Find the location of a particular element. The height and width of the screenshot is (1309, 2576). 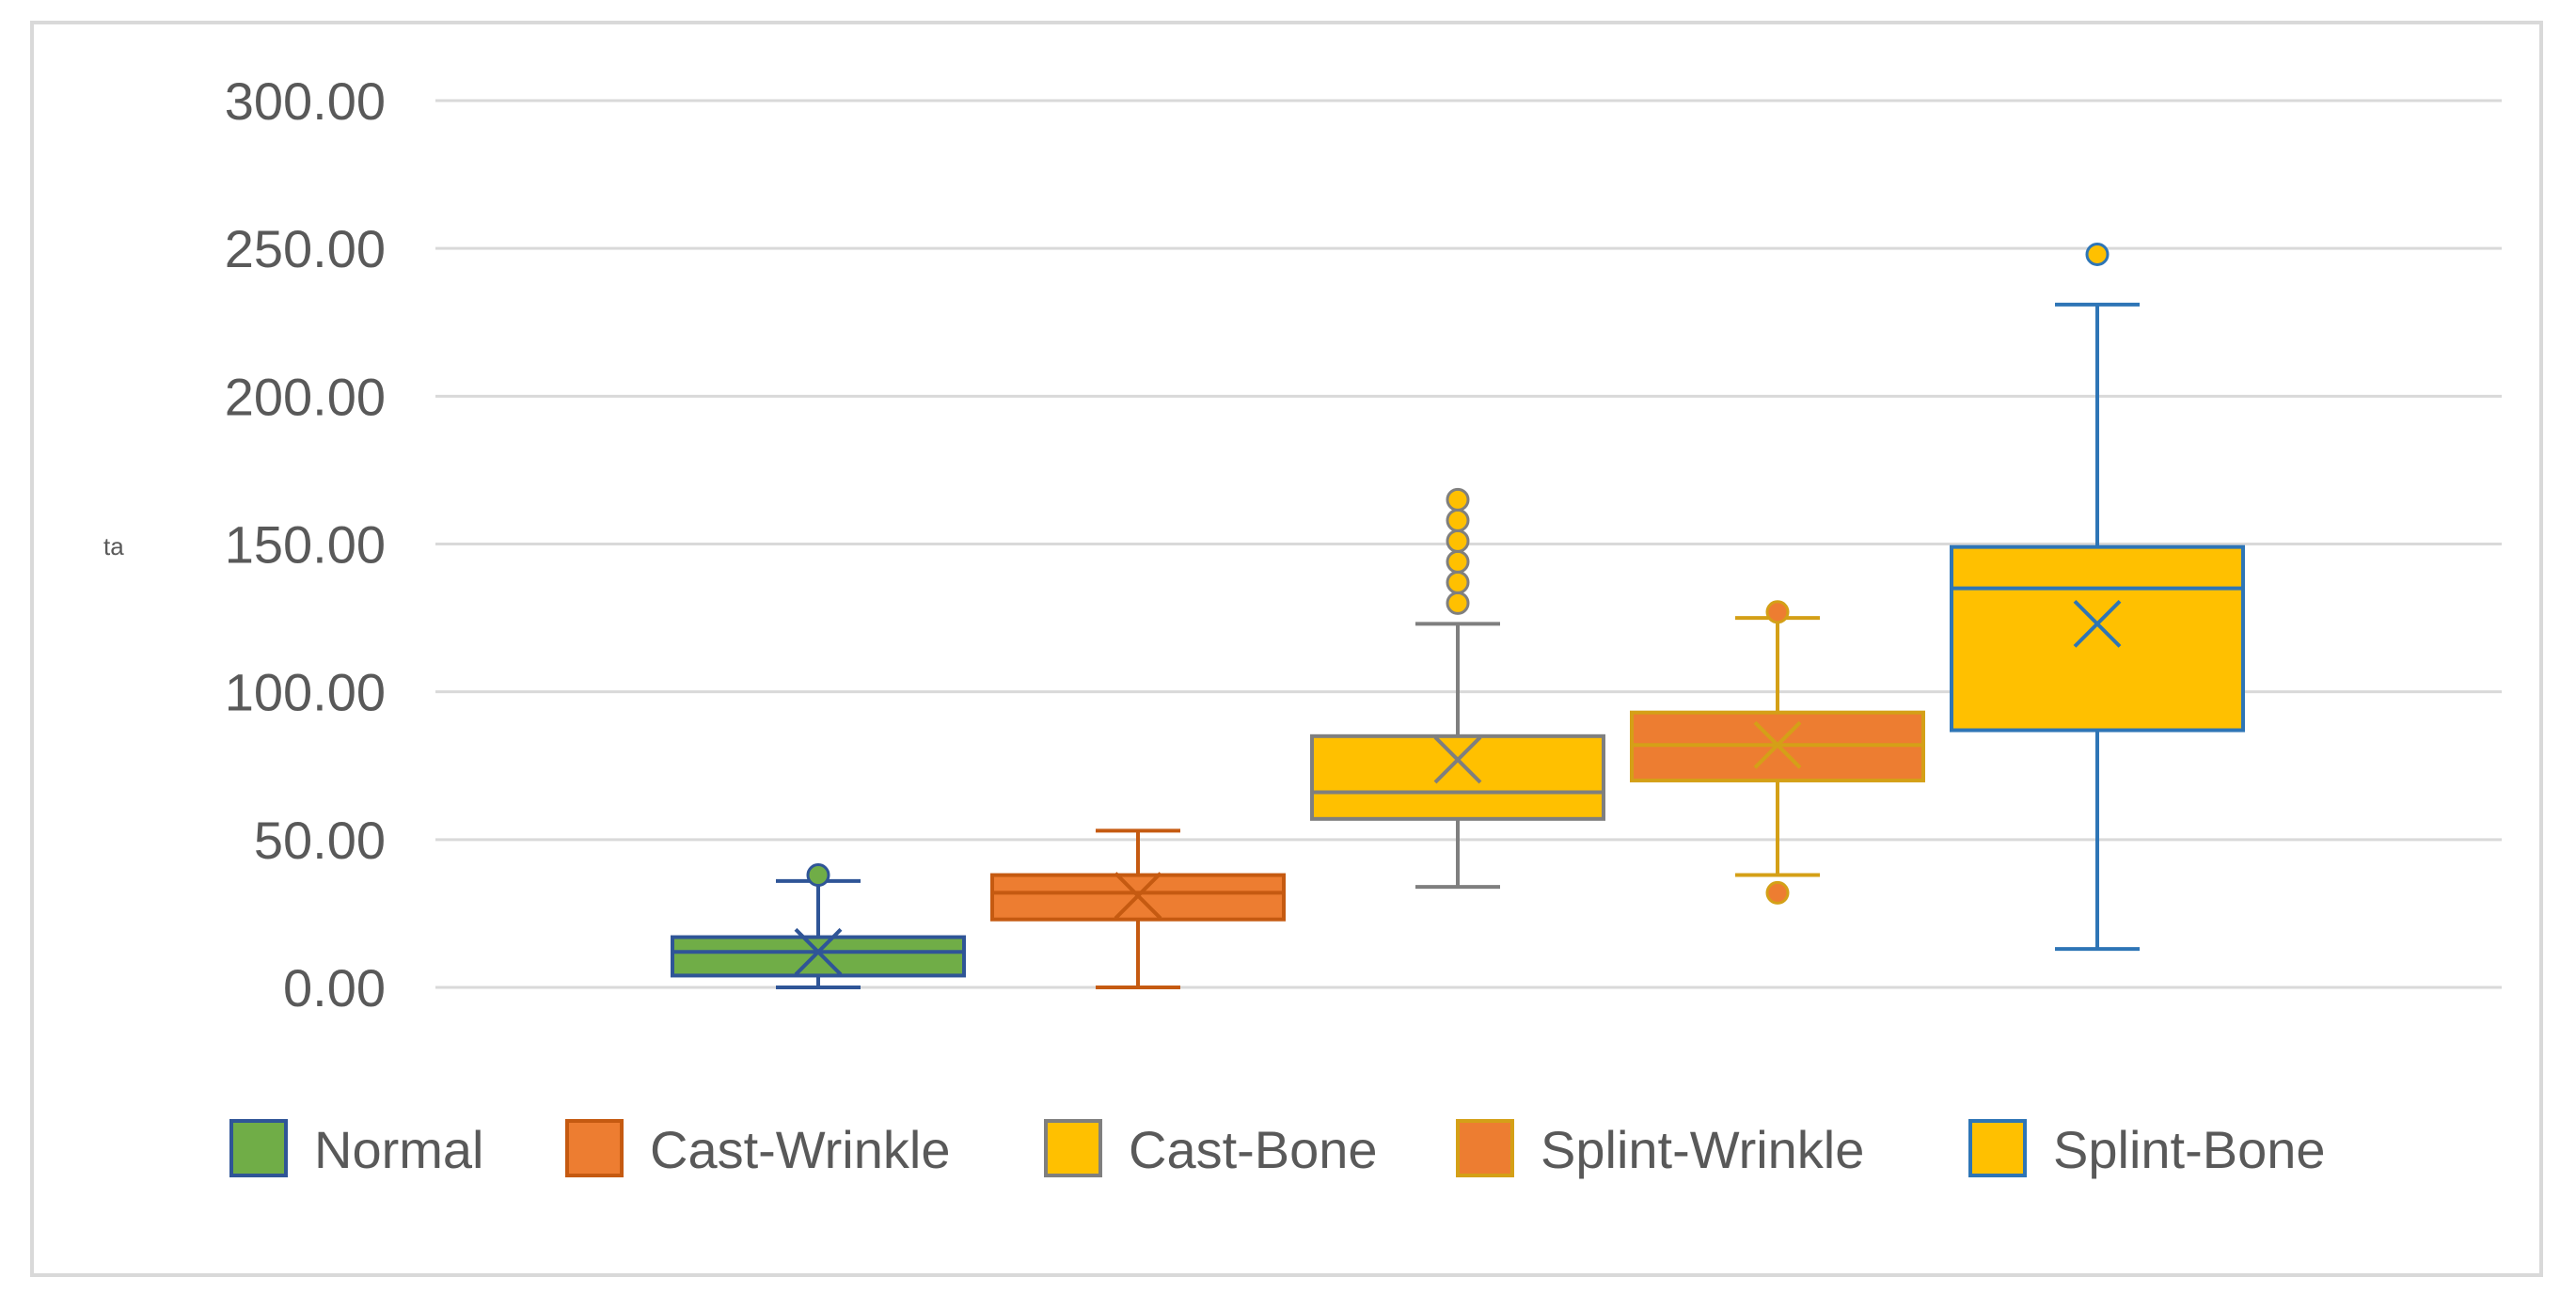

y-tick-label: 0.00 is located at coordinates (334, 987).